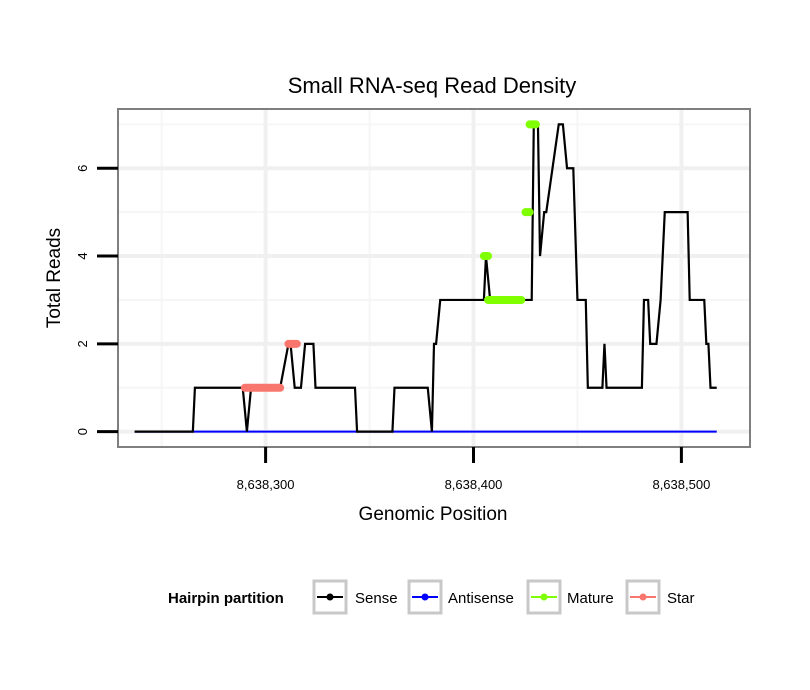 Image resolution: width=810 pixels, height=690 pixels. What do you see at coordinates (681, 598) in the screenshot?
I see `legend-label-star: Star` at bounding box center [681, 598].